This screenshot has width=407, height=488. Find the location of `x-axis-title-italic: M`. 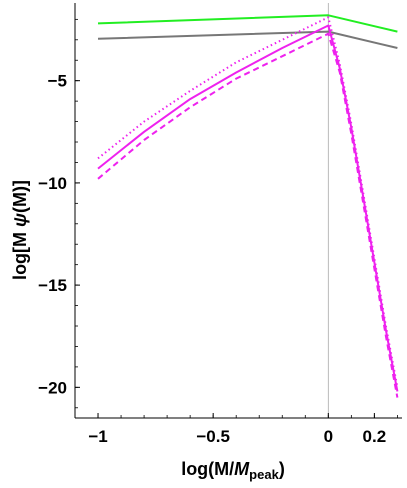

x-axis-title-italic: M is located at coordinates (242, 469).